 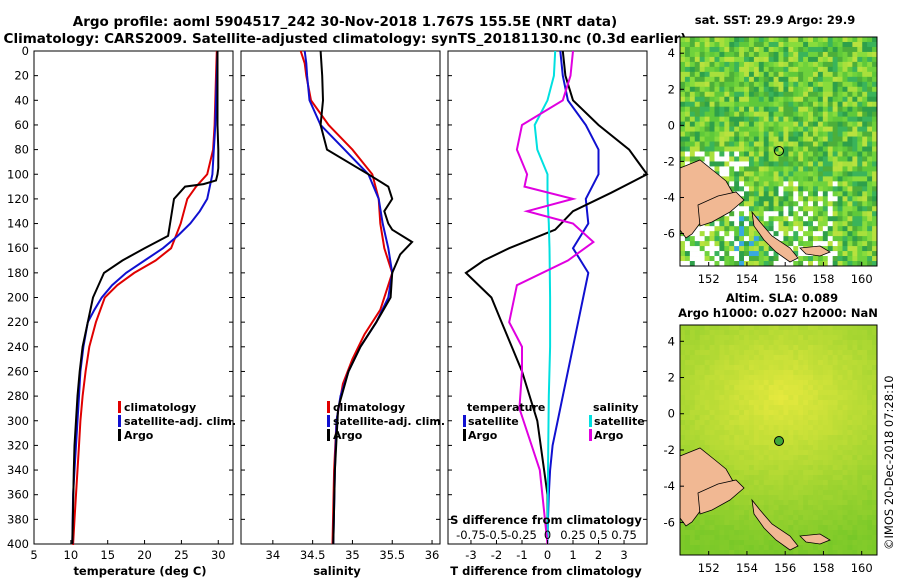 What do you see at coordinates (669, 197) in the screenshot?
I see `lat-tick-label: -4` at bounding box center [669, 197].